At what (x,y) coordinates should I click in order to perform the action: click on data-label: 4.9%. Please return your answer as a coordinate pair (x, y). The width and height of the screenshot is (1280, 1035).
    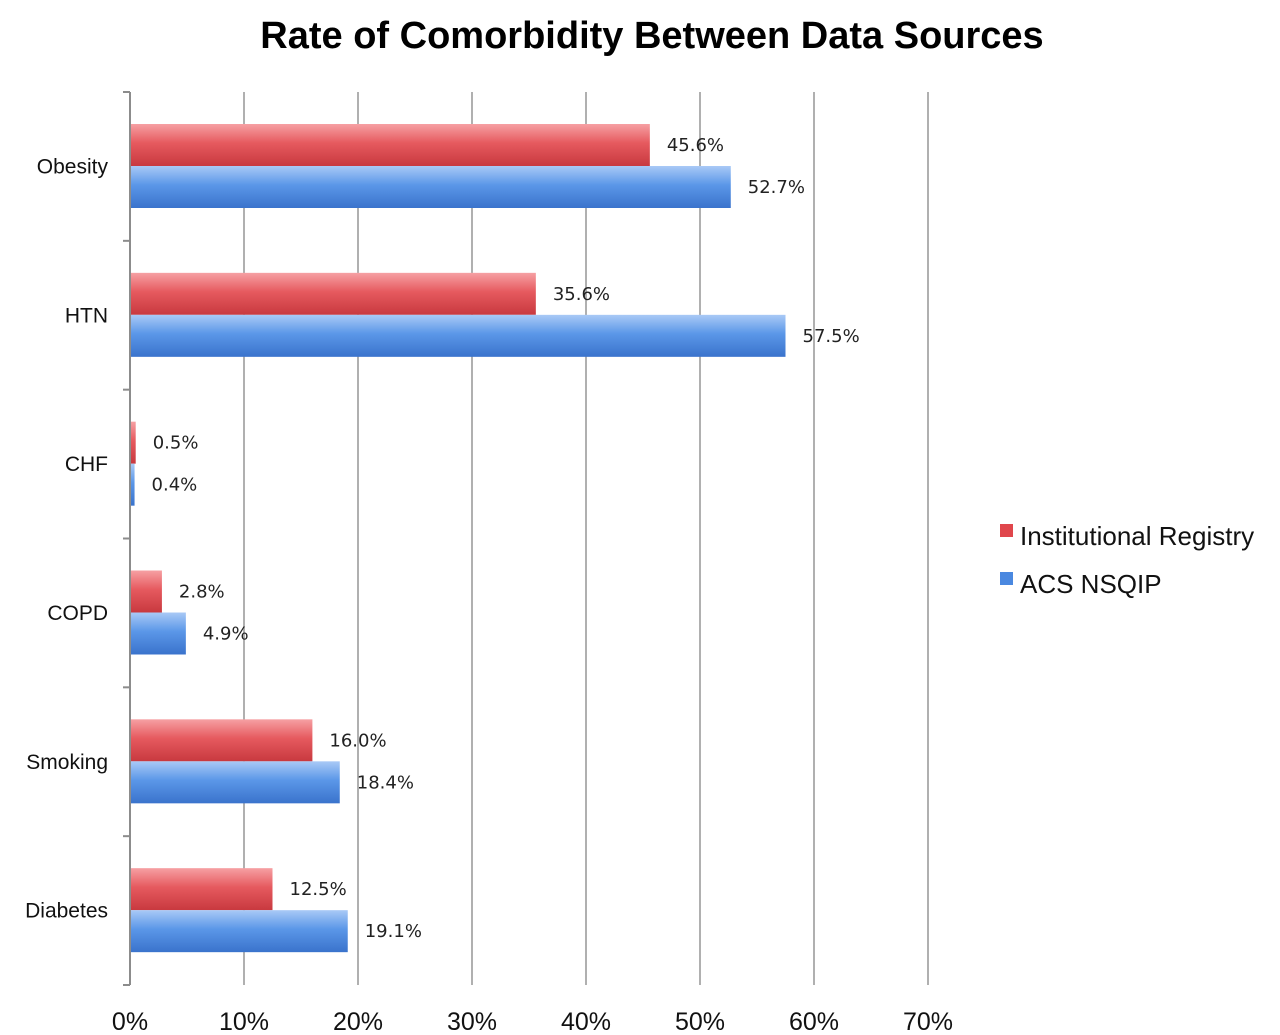
    Looking at the image, I should click on (226, 634).